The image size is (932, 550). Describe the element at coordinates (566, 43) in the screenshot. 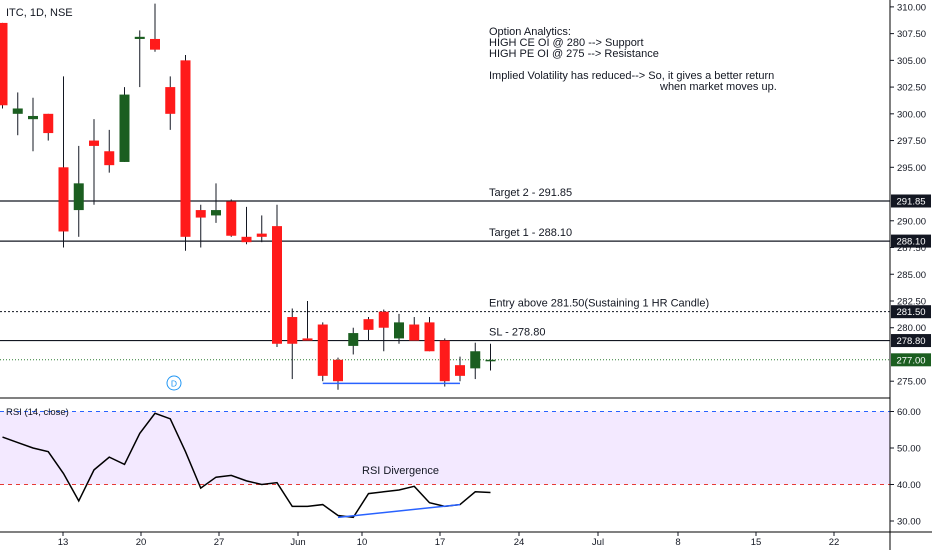

I see `note-line-2: HIGH CE OI @ 280 --> Support` at that location.